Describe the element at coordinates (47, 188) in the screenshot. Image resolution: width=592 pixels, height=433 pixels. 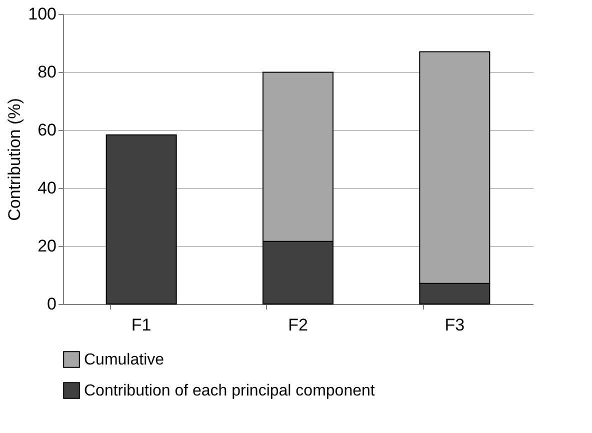
I see `y-tick-label: 40` at that location.